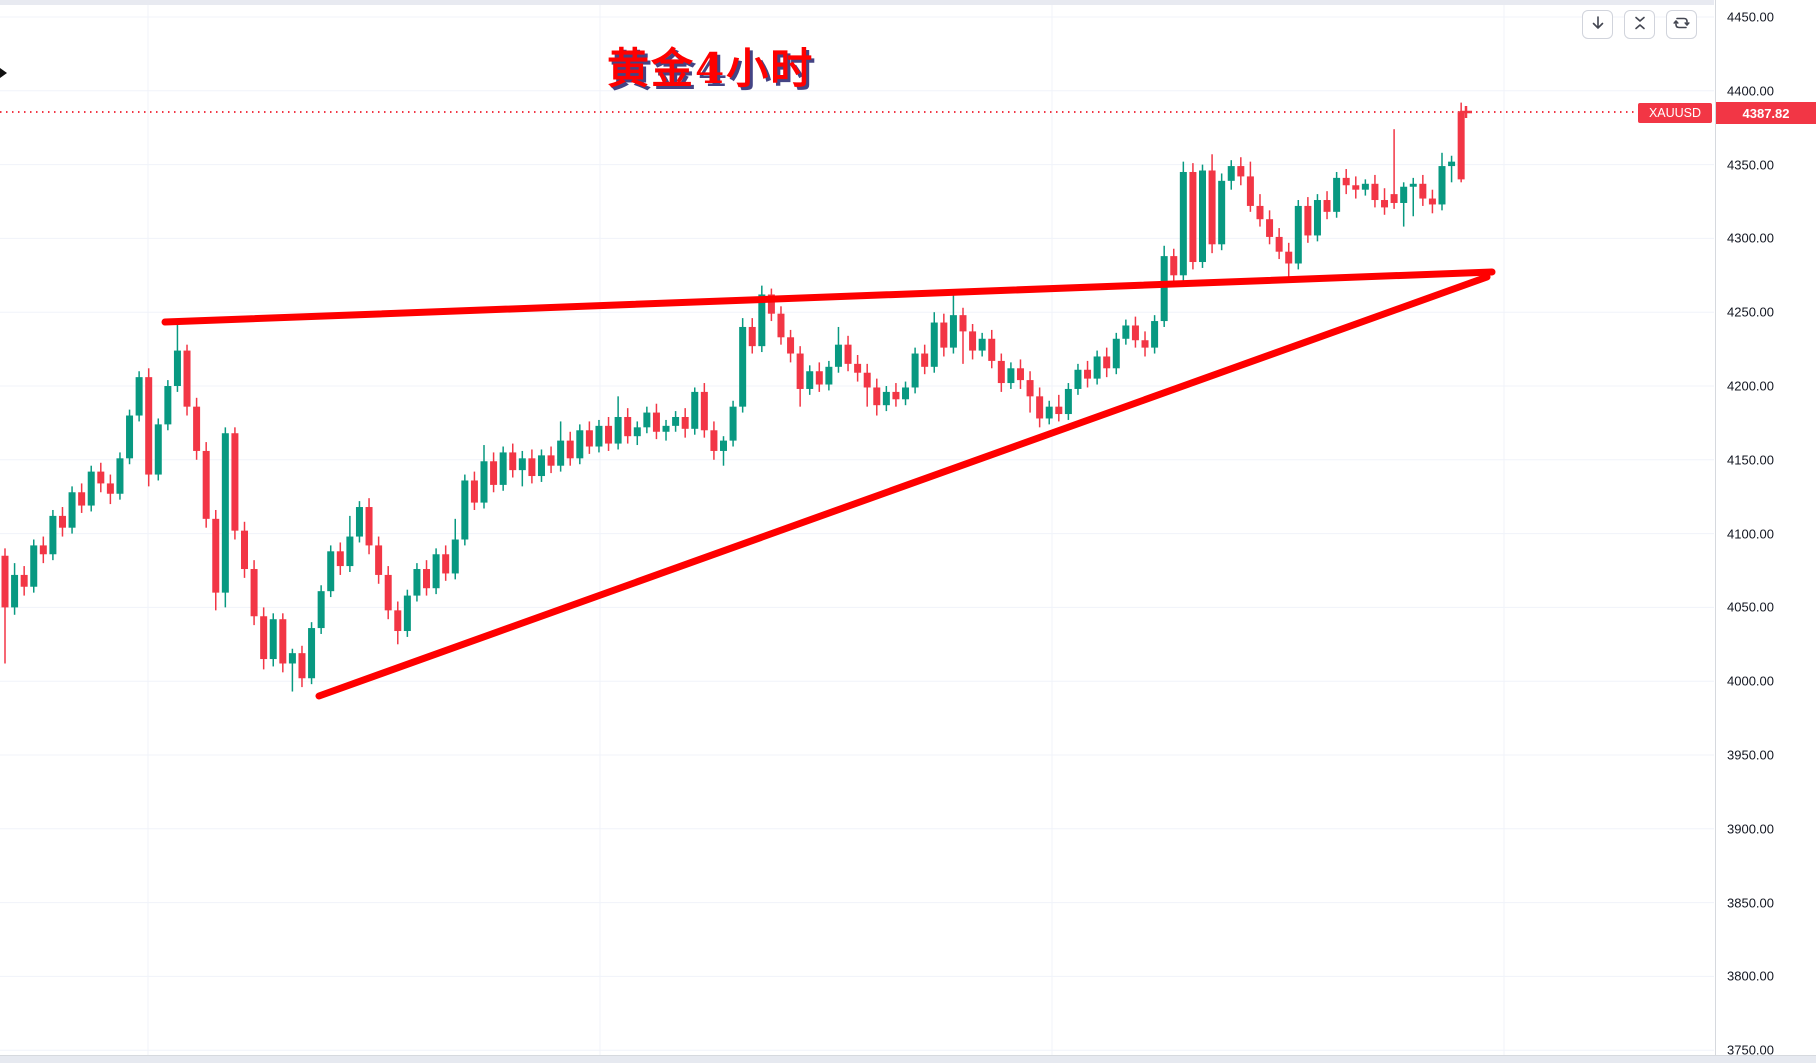 The height and width of the screenshot is (1063, 1816). I want to click on left-edge-arrow-icon, so click(3, 73).